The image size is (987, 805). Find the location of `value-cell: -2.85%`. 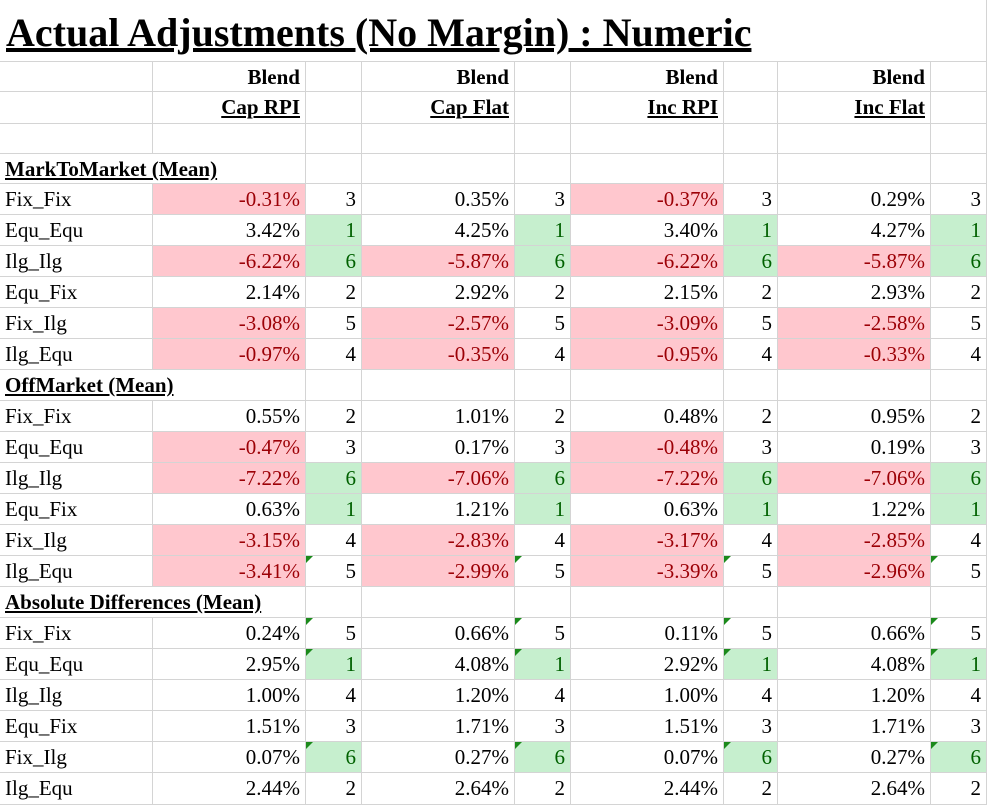

value-cell: -2.85% is located at coordinates (854, 540).